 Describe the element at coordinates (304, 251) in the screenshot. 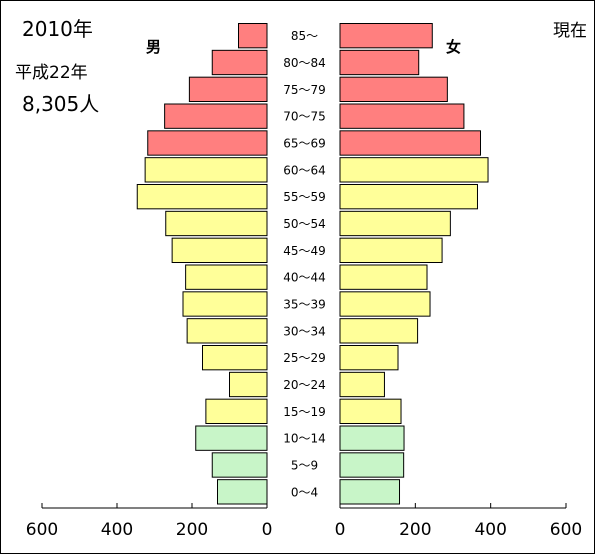

I see `age-group-label: 45～49` at that location.